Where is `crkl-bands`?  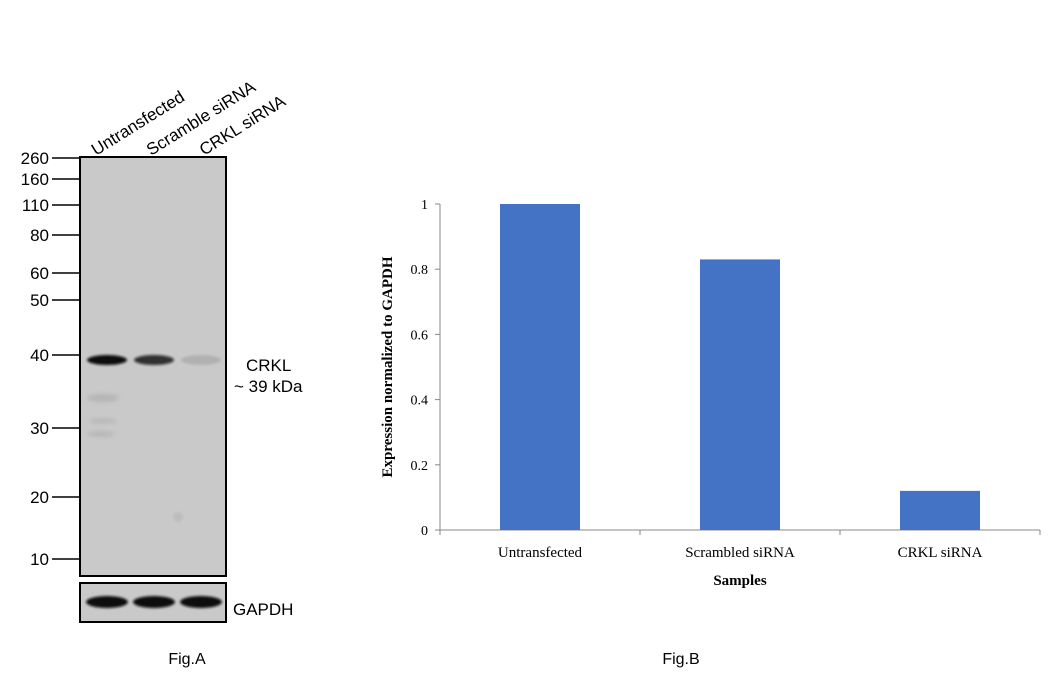 crkl-bands is located at coordinates (154, 360).